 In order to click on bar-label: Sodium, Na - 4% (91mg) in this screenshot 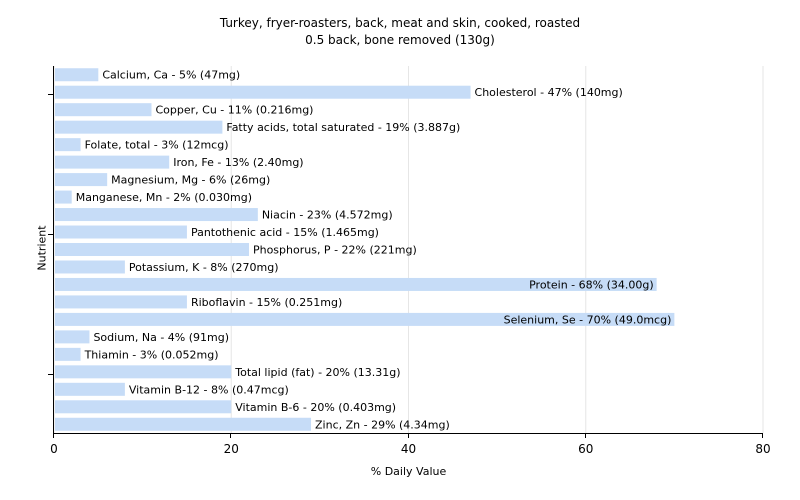, I will do `click(161, 337)`.